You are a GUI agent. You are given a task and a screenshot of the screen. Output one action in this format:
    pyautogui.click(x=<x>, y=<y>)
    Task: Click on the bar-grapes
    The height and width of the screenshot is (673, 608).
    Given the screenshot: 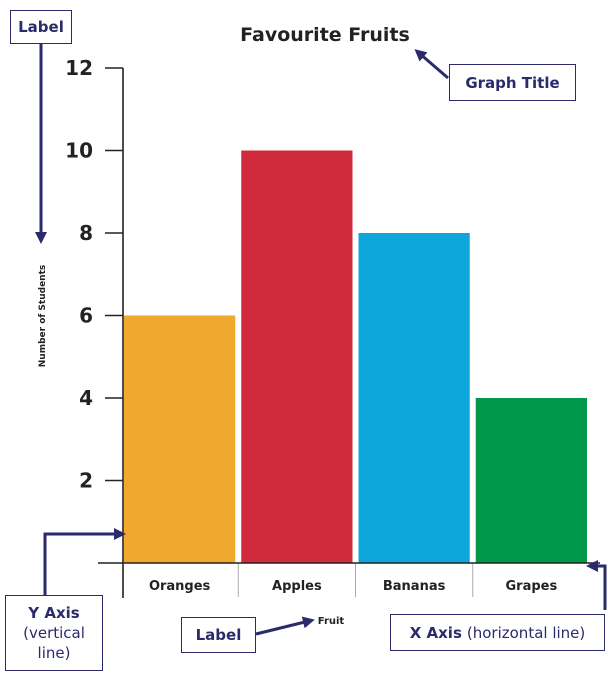 What is the action you would take?
    pyautogui.click(x=531, y=480)
    